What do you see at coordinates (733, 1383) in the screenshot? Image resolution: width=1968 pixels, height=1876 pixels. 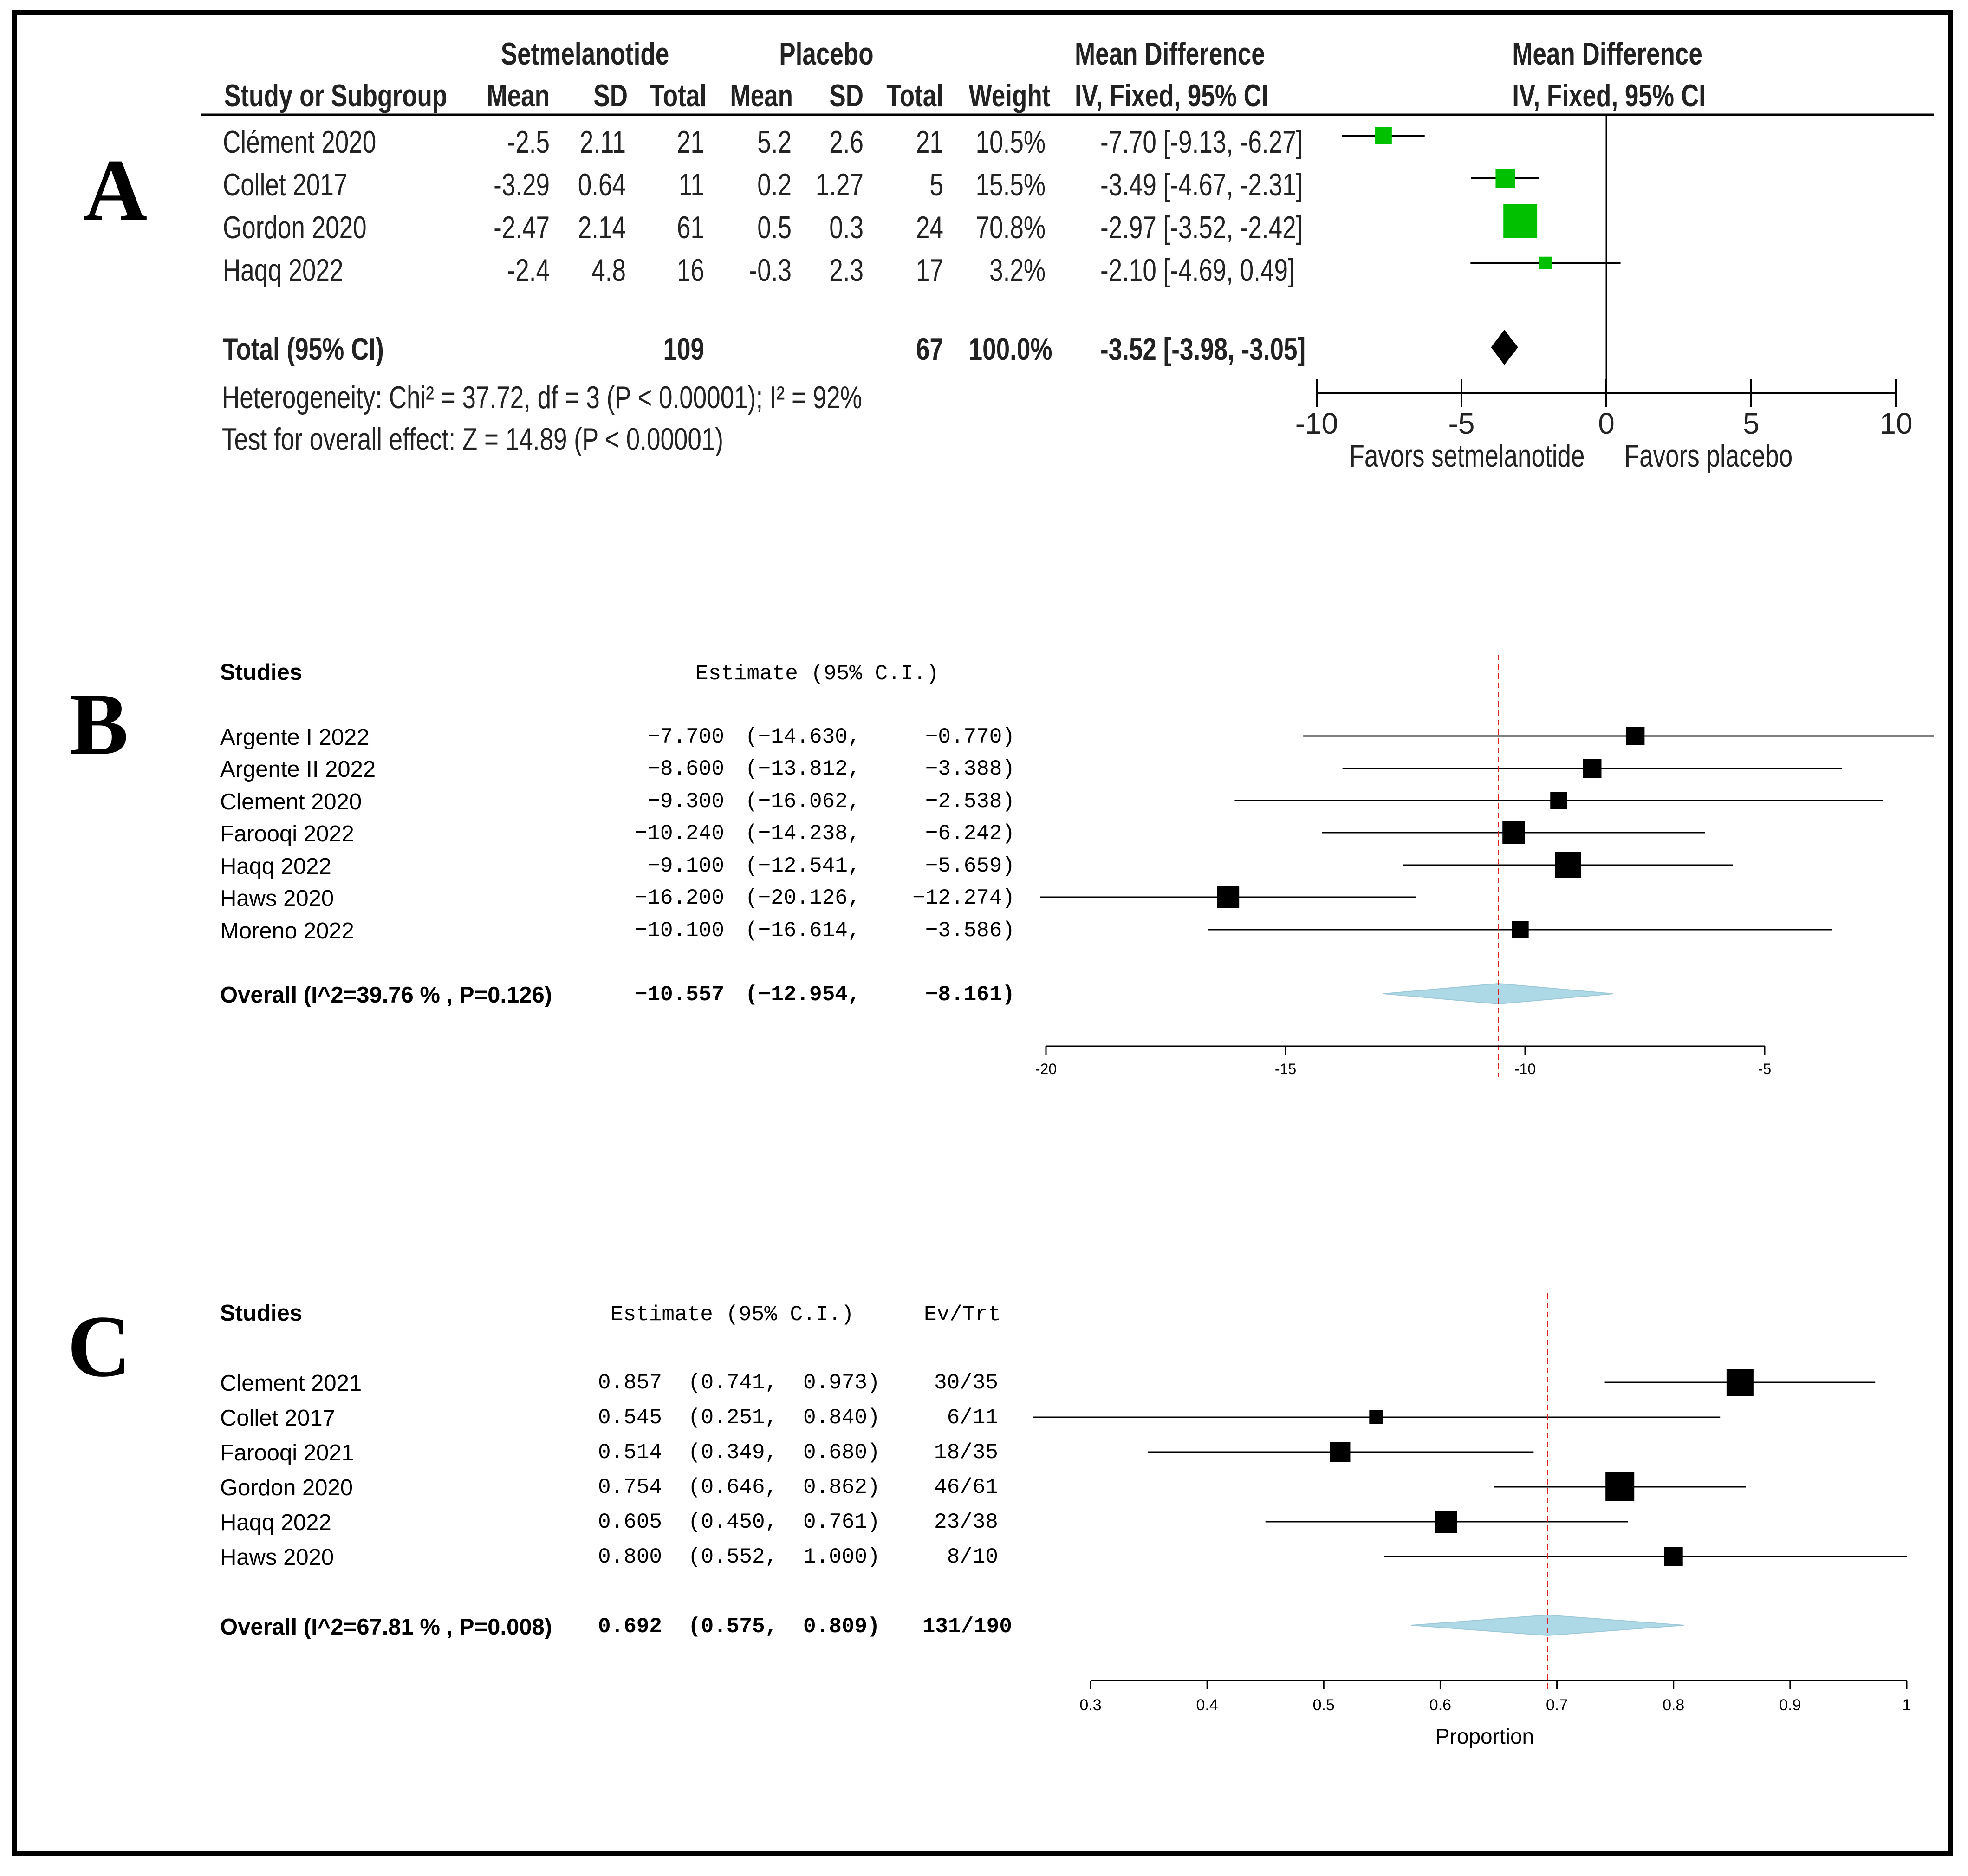 I see `c-row-lower: (0.741,` at bounding box center [733, 1383].